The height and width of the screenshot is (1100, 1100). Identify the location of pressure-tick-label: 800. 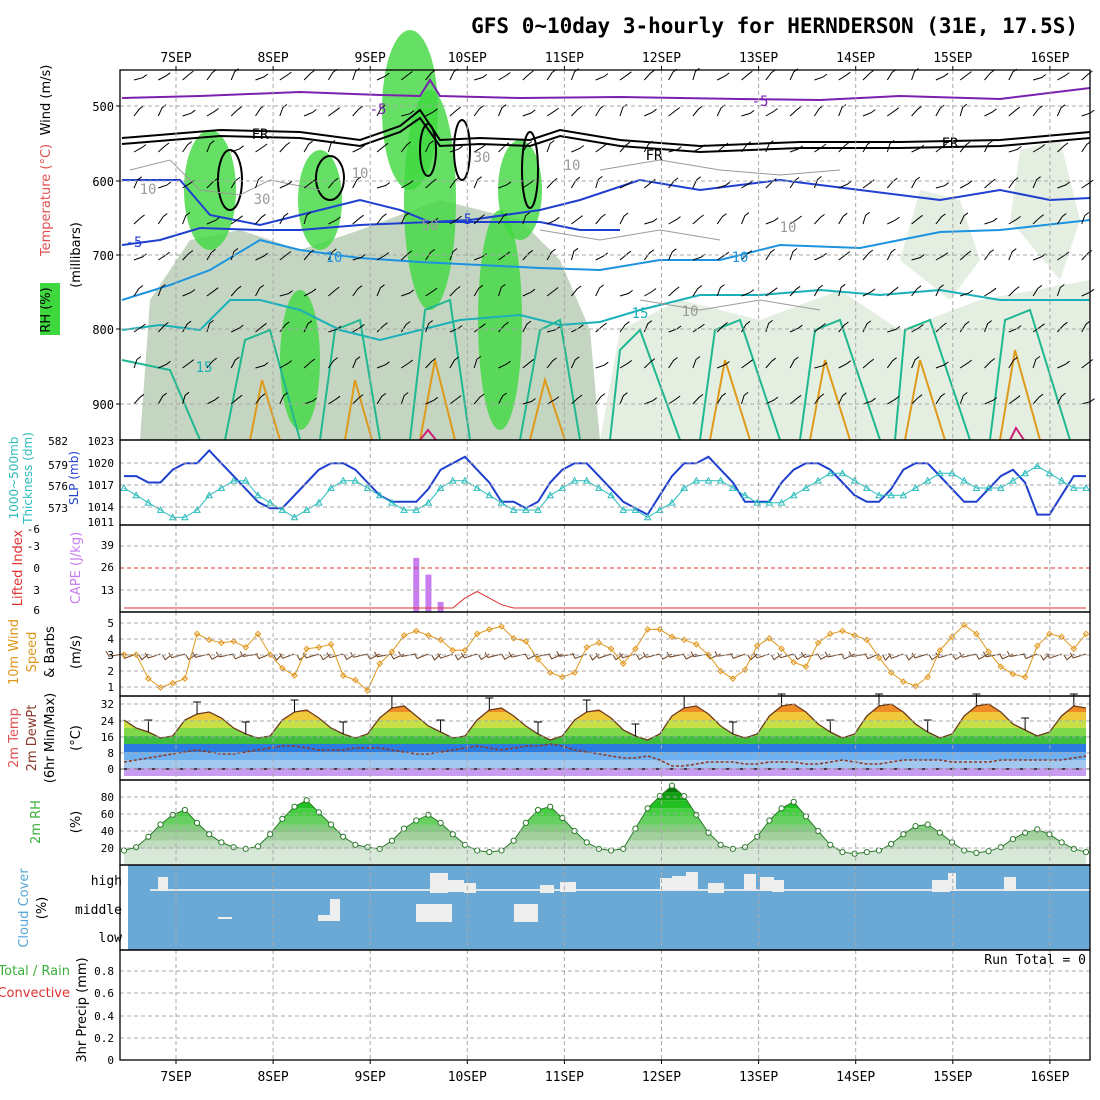
(103, 330).